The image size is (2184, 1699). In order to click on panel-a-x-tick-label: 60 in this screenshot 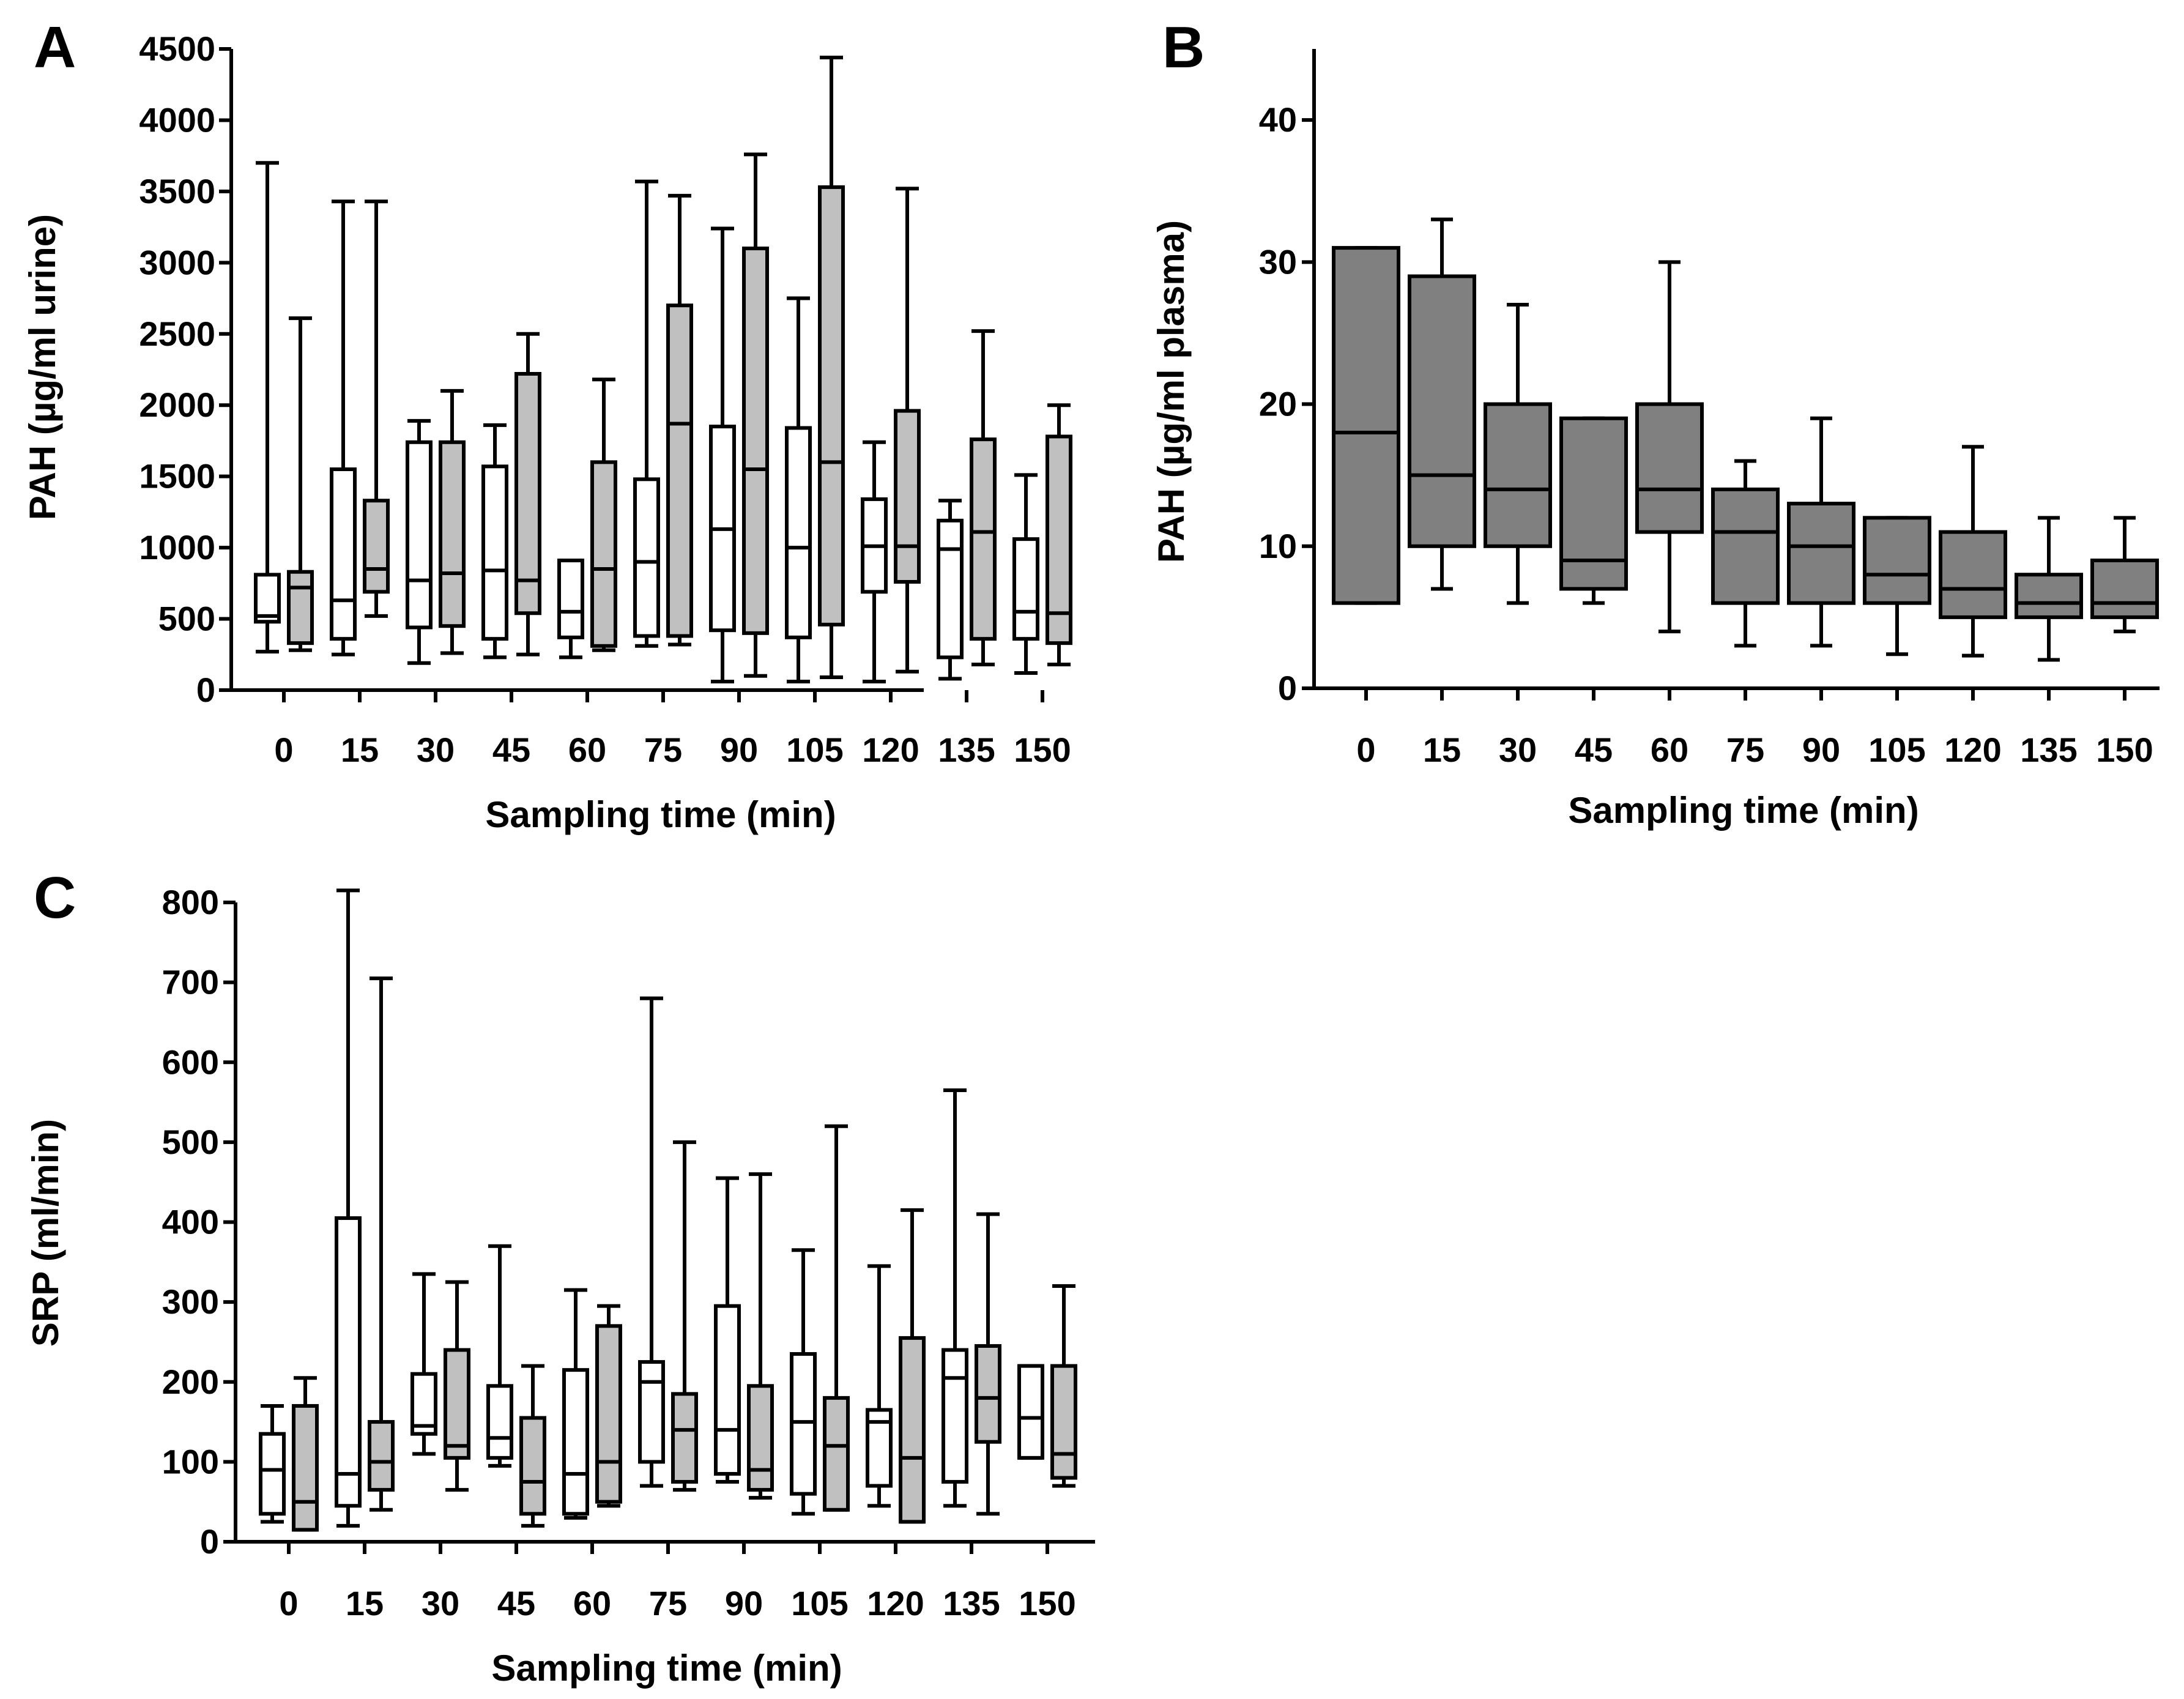, I will do `click(587, 750)`.